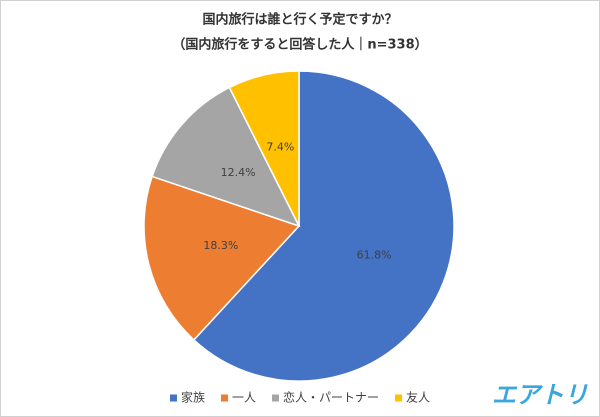  Describe the element at coordinates (540, 395) in the screenshot. I see `logo: エアトリ` at that location.